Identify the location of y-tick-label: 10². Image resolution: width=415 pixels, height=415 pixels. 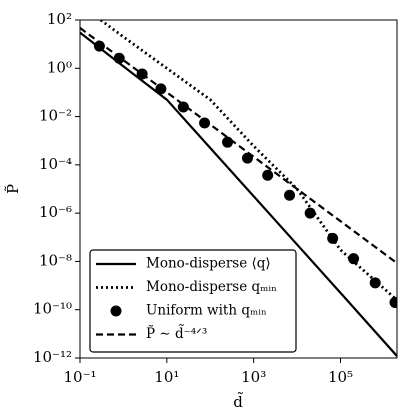
(59, 19).